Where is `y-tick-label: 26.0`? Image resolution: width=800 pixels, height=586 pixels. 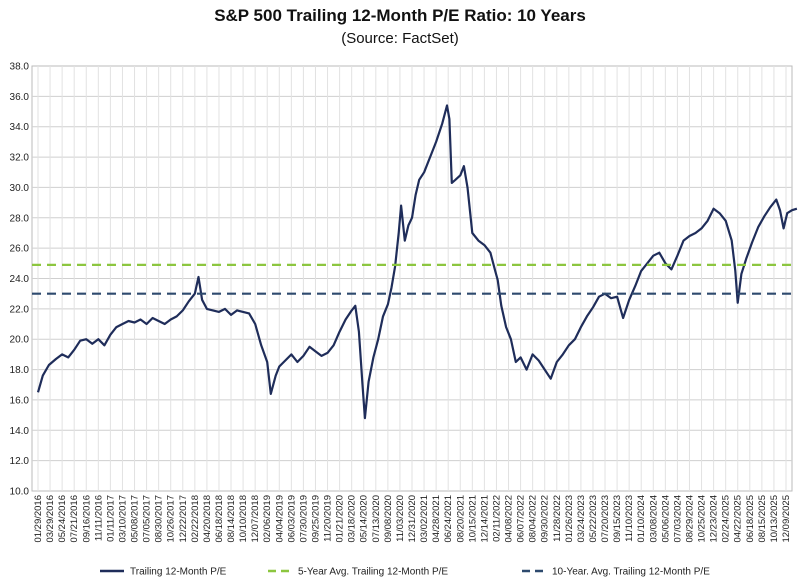
y-tick-label: 26.0 is located at coordinates (20, 249).